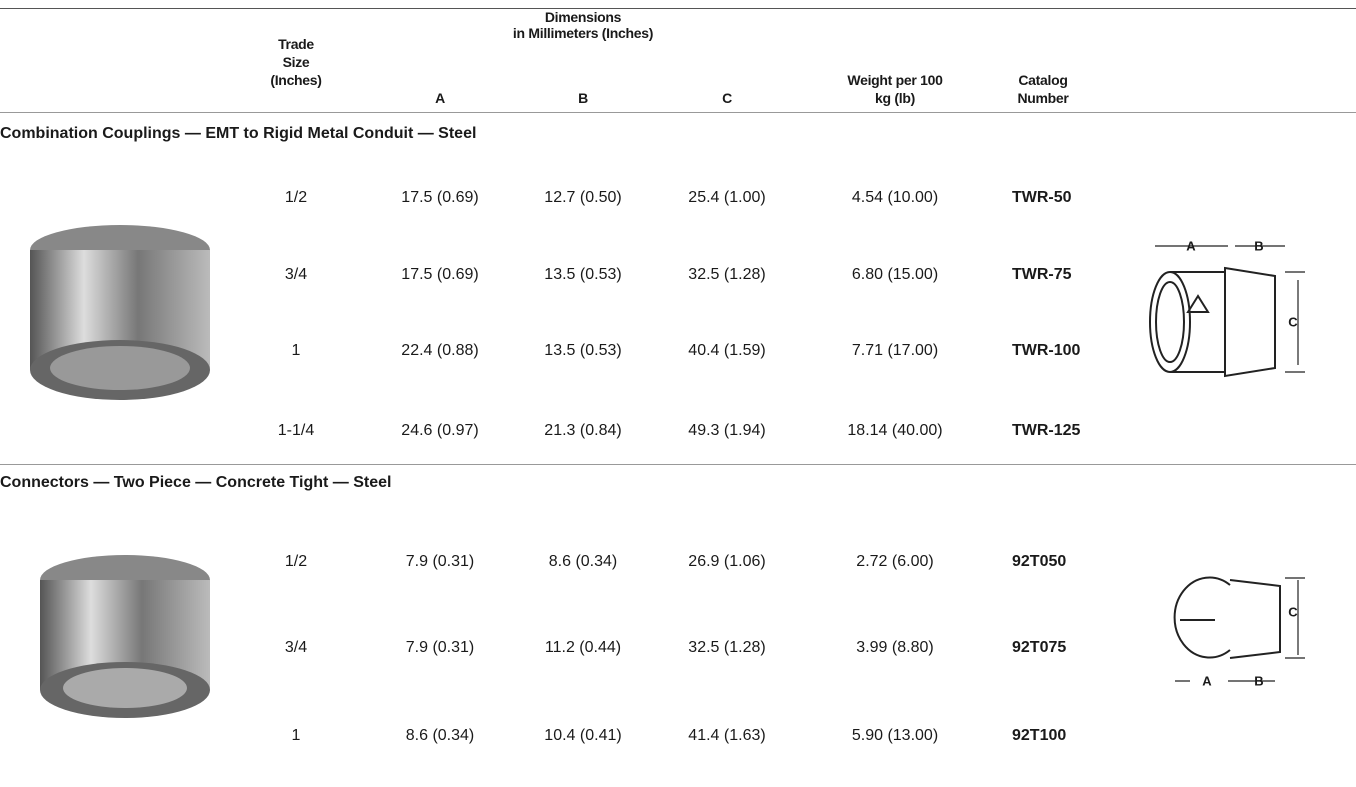  I want to click on header-trade-size: Size, so click(296, 62).